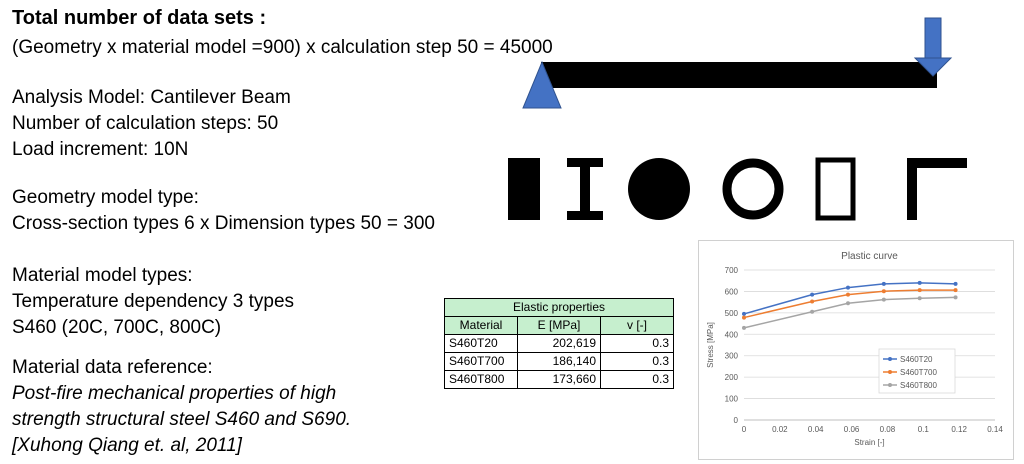 The image size is (1024, 464). I want to click on table-header-e: E [MPa], so click(559, 325).